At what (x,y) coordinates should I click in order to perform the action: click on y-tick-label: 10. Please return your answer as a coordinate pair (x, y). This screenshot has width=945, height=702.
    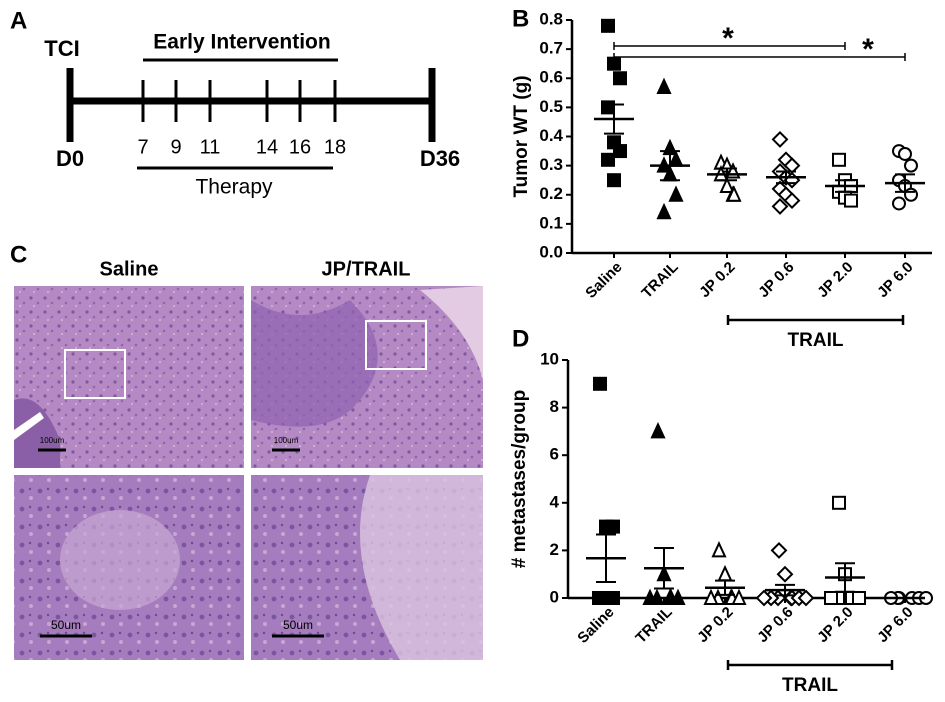
    Looking at the image, I should click on (549, 358).